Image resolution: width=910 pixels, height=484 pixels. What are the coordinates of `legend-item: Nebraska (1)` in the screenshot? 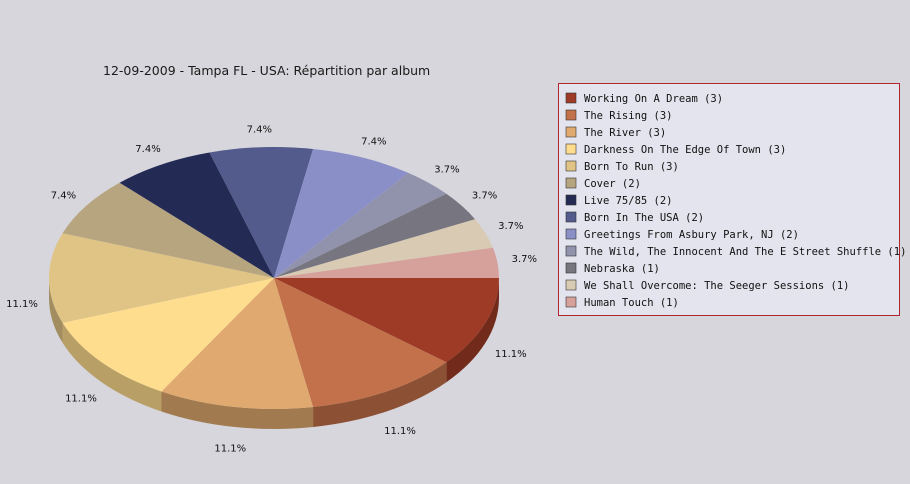 It's located at (612, 268).